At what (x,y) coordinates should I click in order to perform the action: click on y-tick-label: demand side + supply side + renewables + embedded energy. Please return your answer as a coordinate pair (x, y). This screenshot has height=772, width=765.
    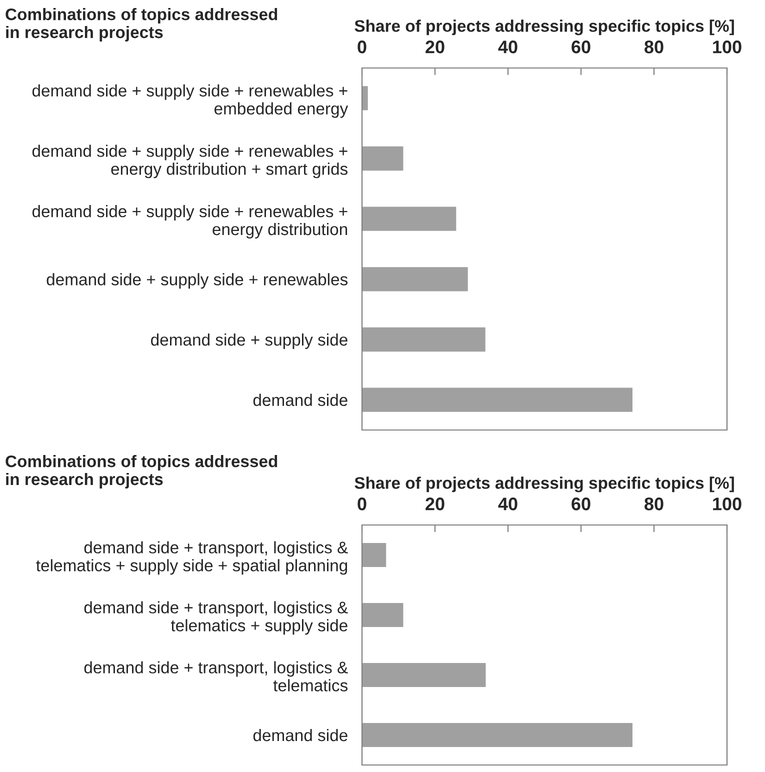
    Looking at the image, I should click on (190, 101).